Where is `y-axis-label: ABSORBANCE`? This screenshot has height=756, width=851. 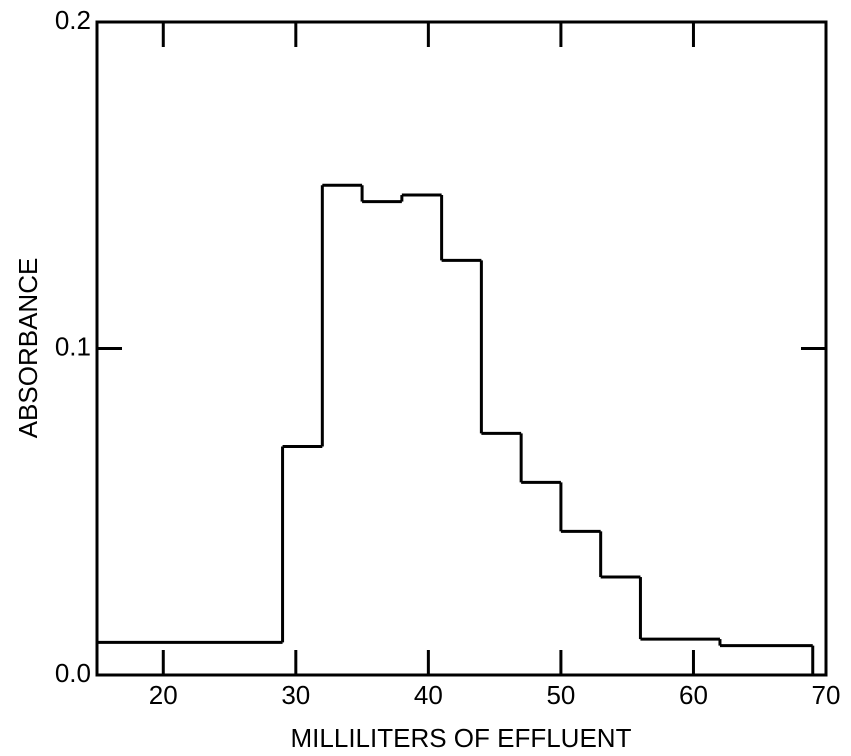
y-axis-label: ABSORBANCE is located at coordinates (28, 348).